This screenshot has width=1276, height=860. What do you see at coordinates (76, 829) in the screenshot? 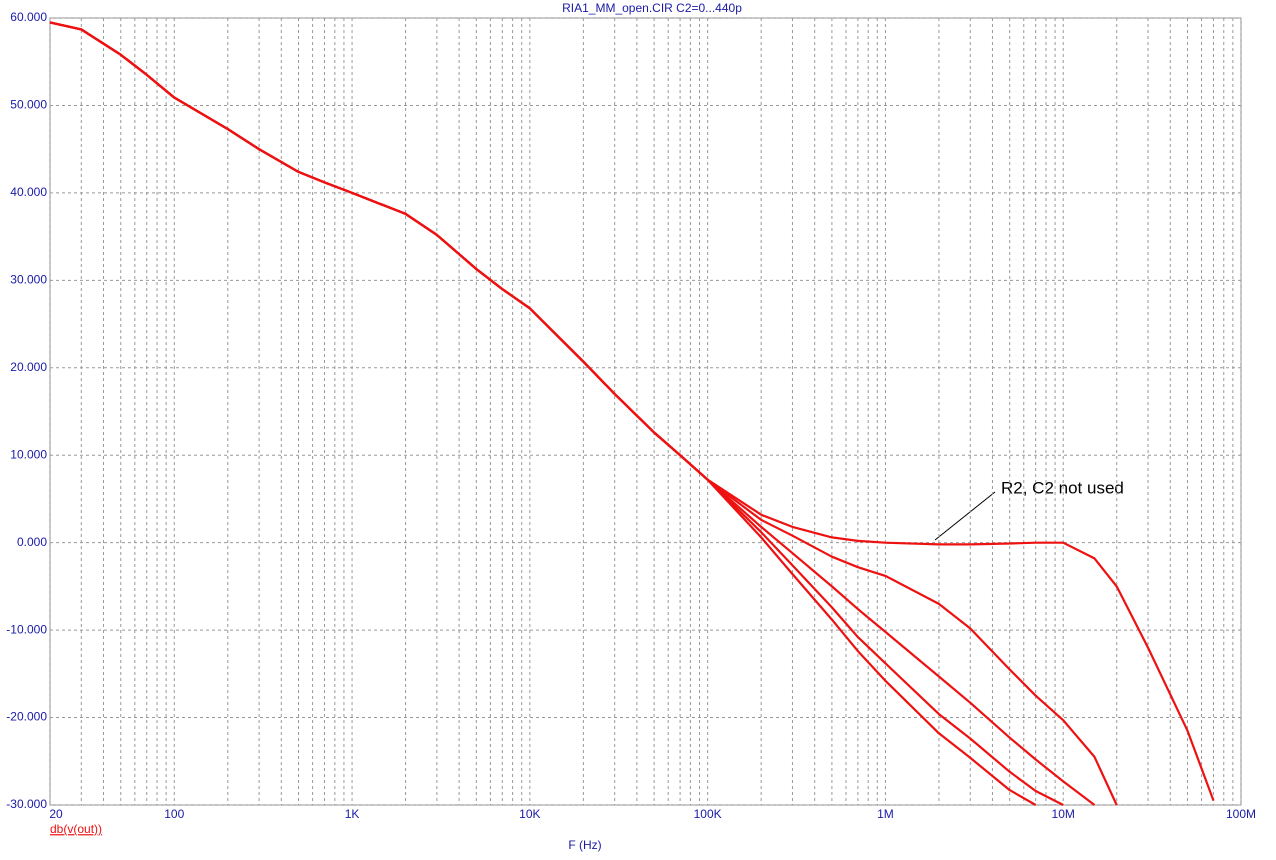
I see `trace-label: db(v(out))` at bounding box center [76, 829].